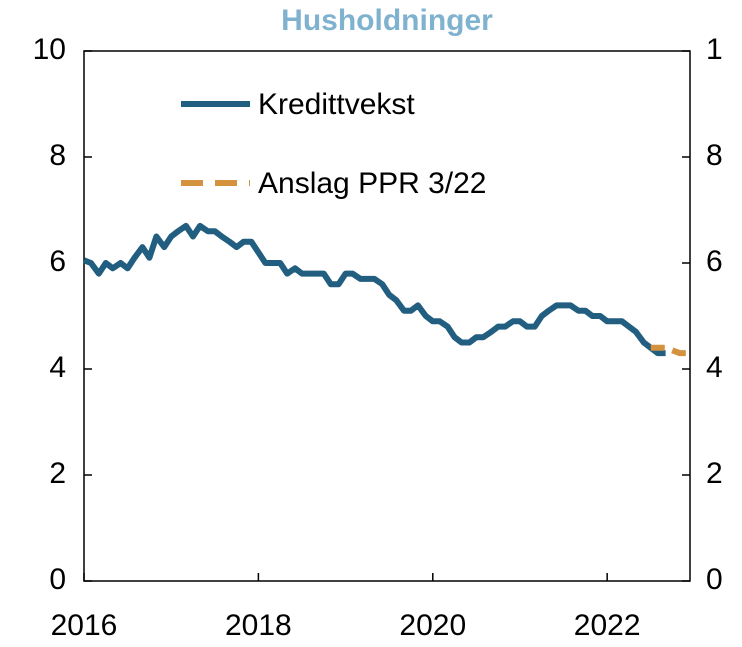 The image size is (742, 647). What do you see at coordinates (57, 155) in the screenshot?
I see `y-tick-label: 8` at bounding box center [57, 155].